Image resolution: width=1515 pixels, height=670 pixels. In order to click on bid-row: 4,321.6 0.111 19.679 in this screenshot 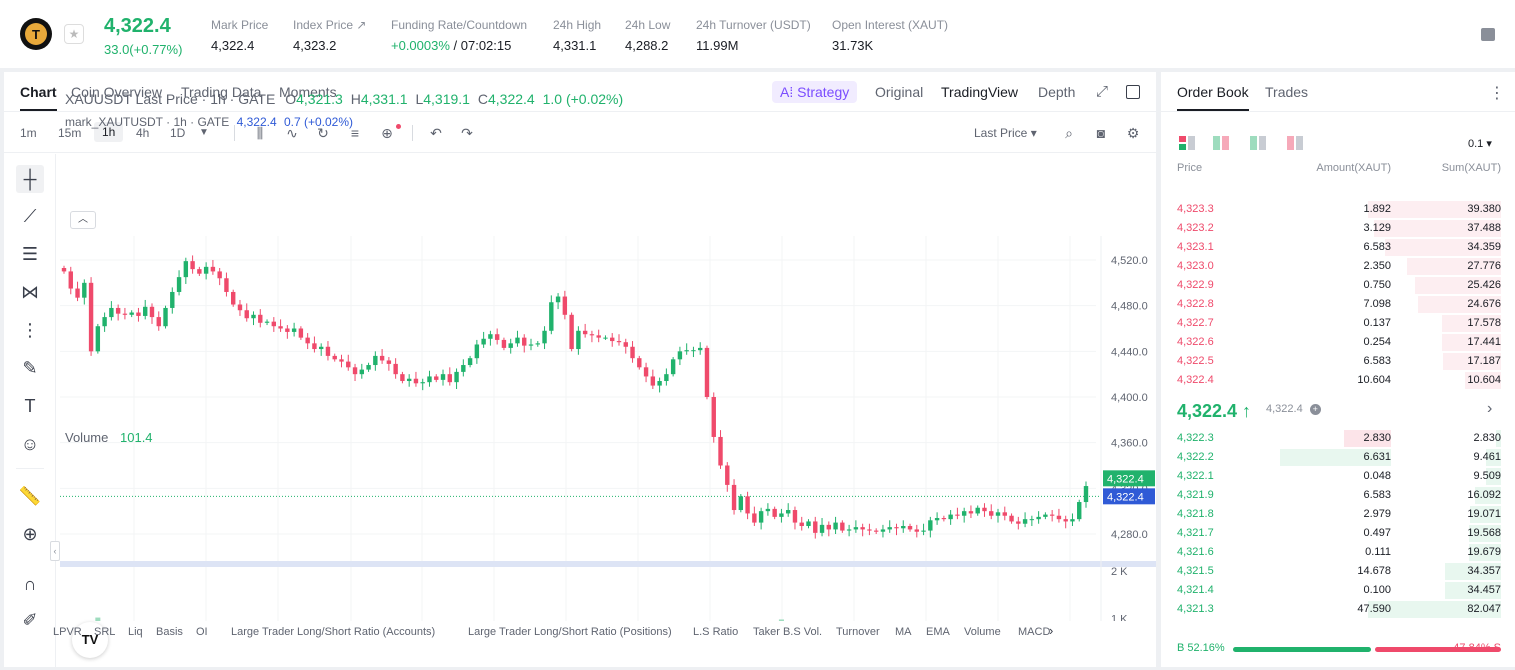, I will do `click(1338, 552)`.